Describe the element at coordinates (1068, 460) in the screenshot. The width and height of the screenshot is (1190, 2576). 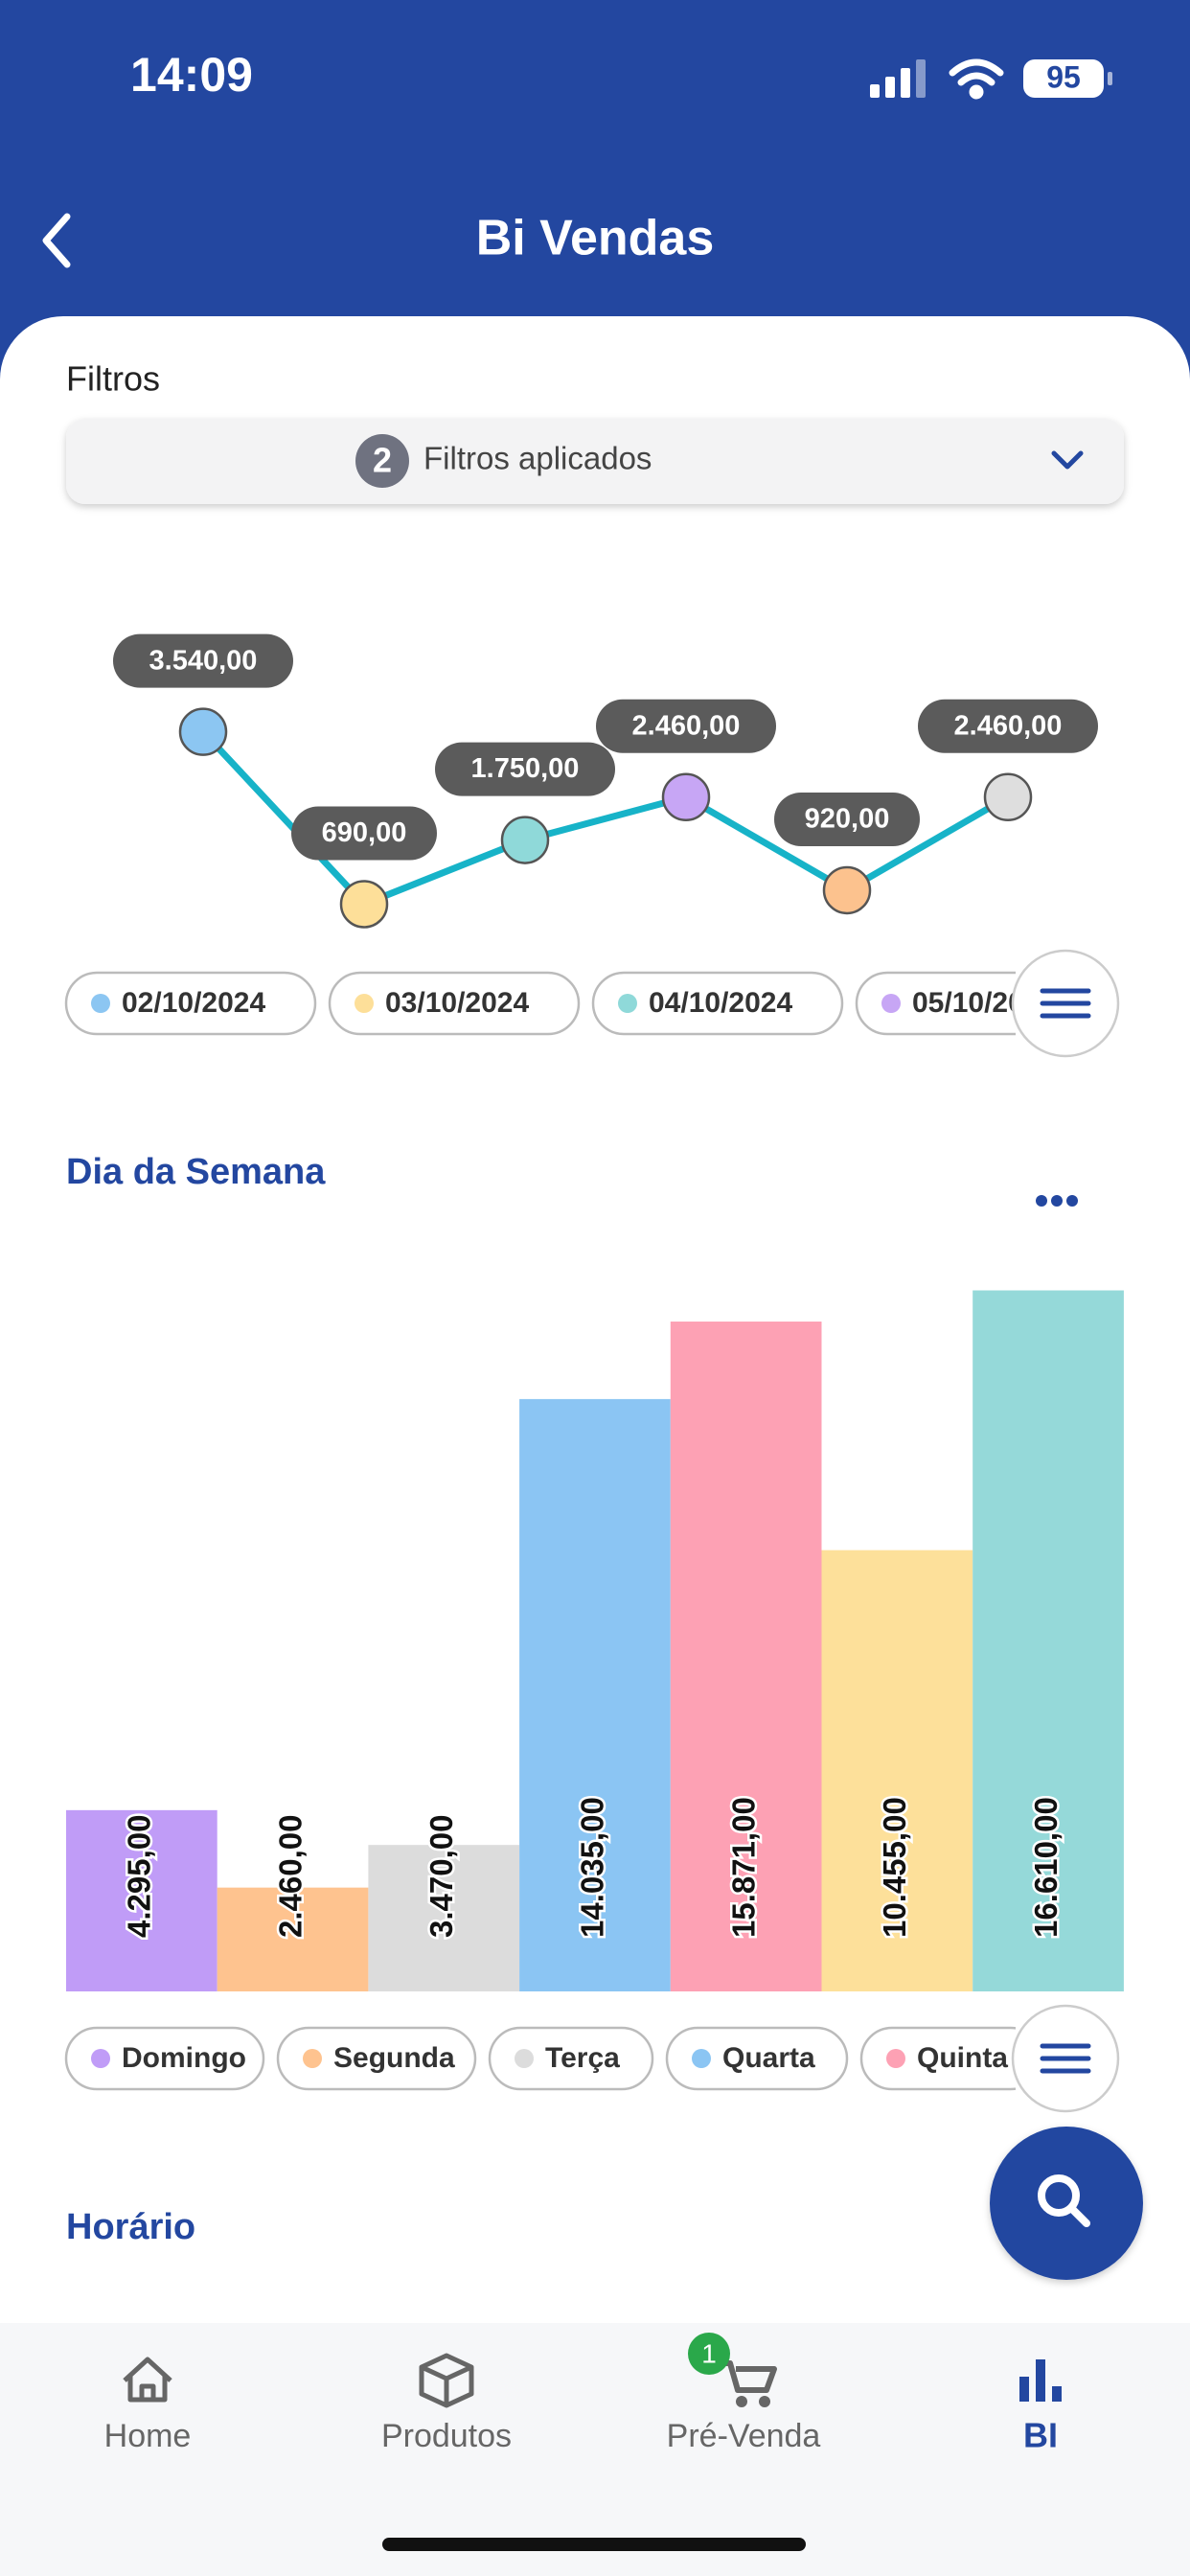
I see `dropdown-chevron` at that location.